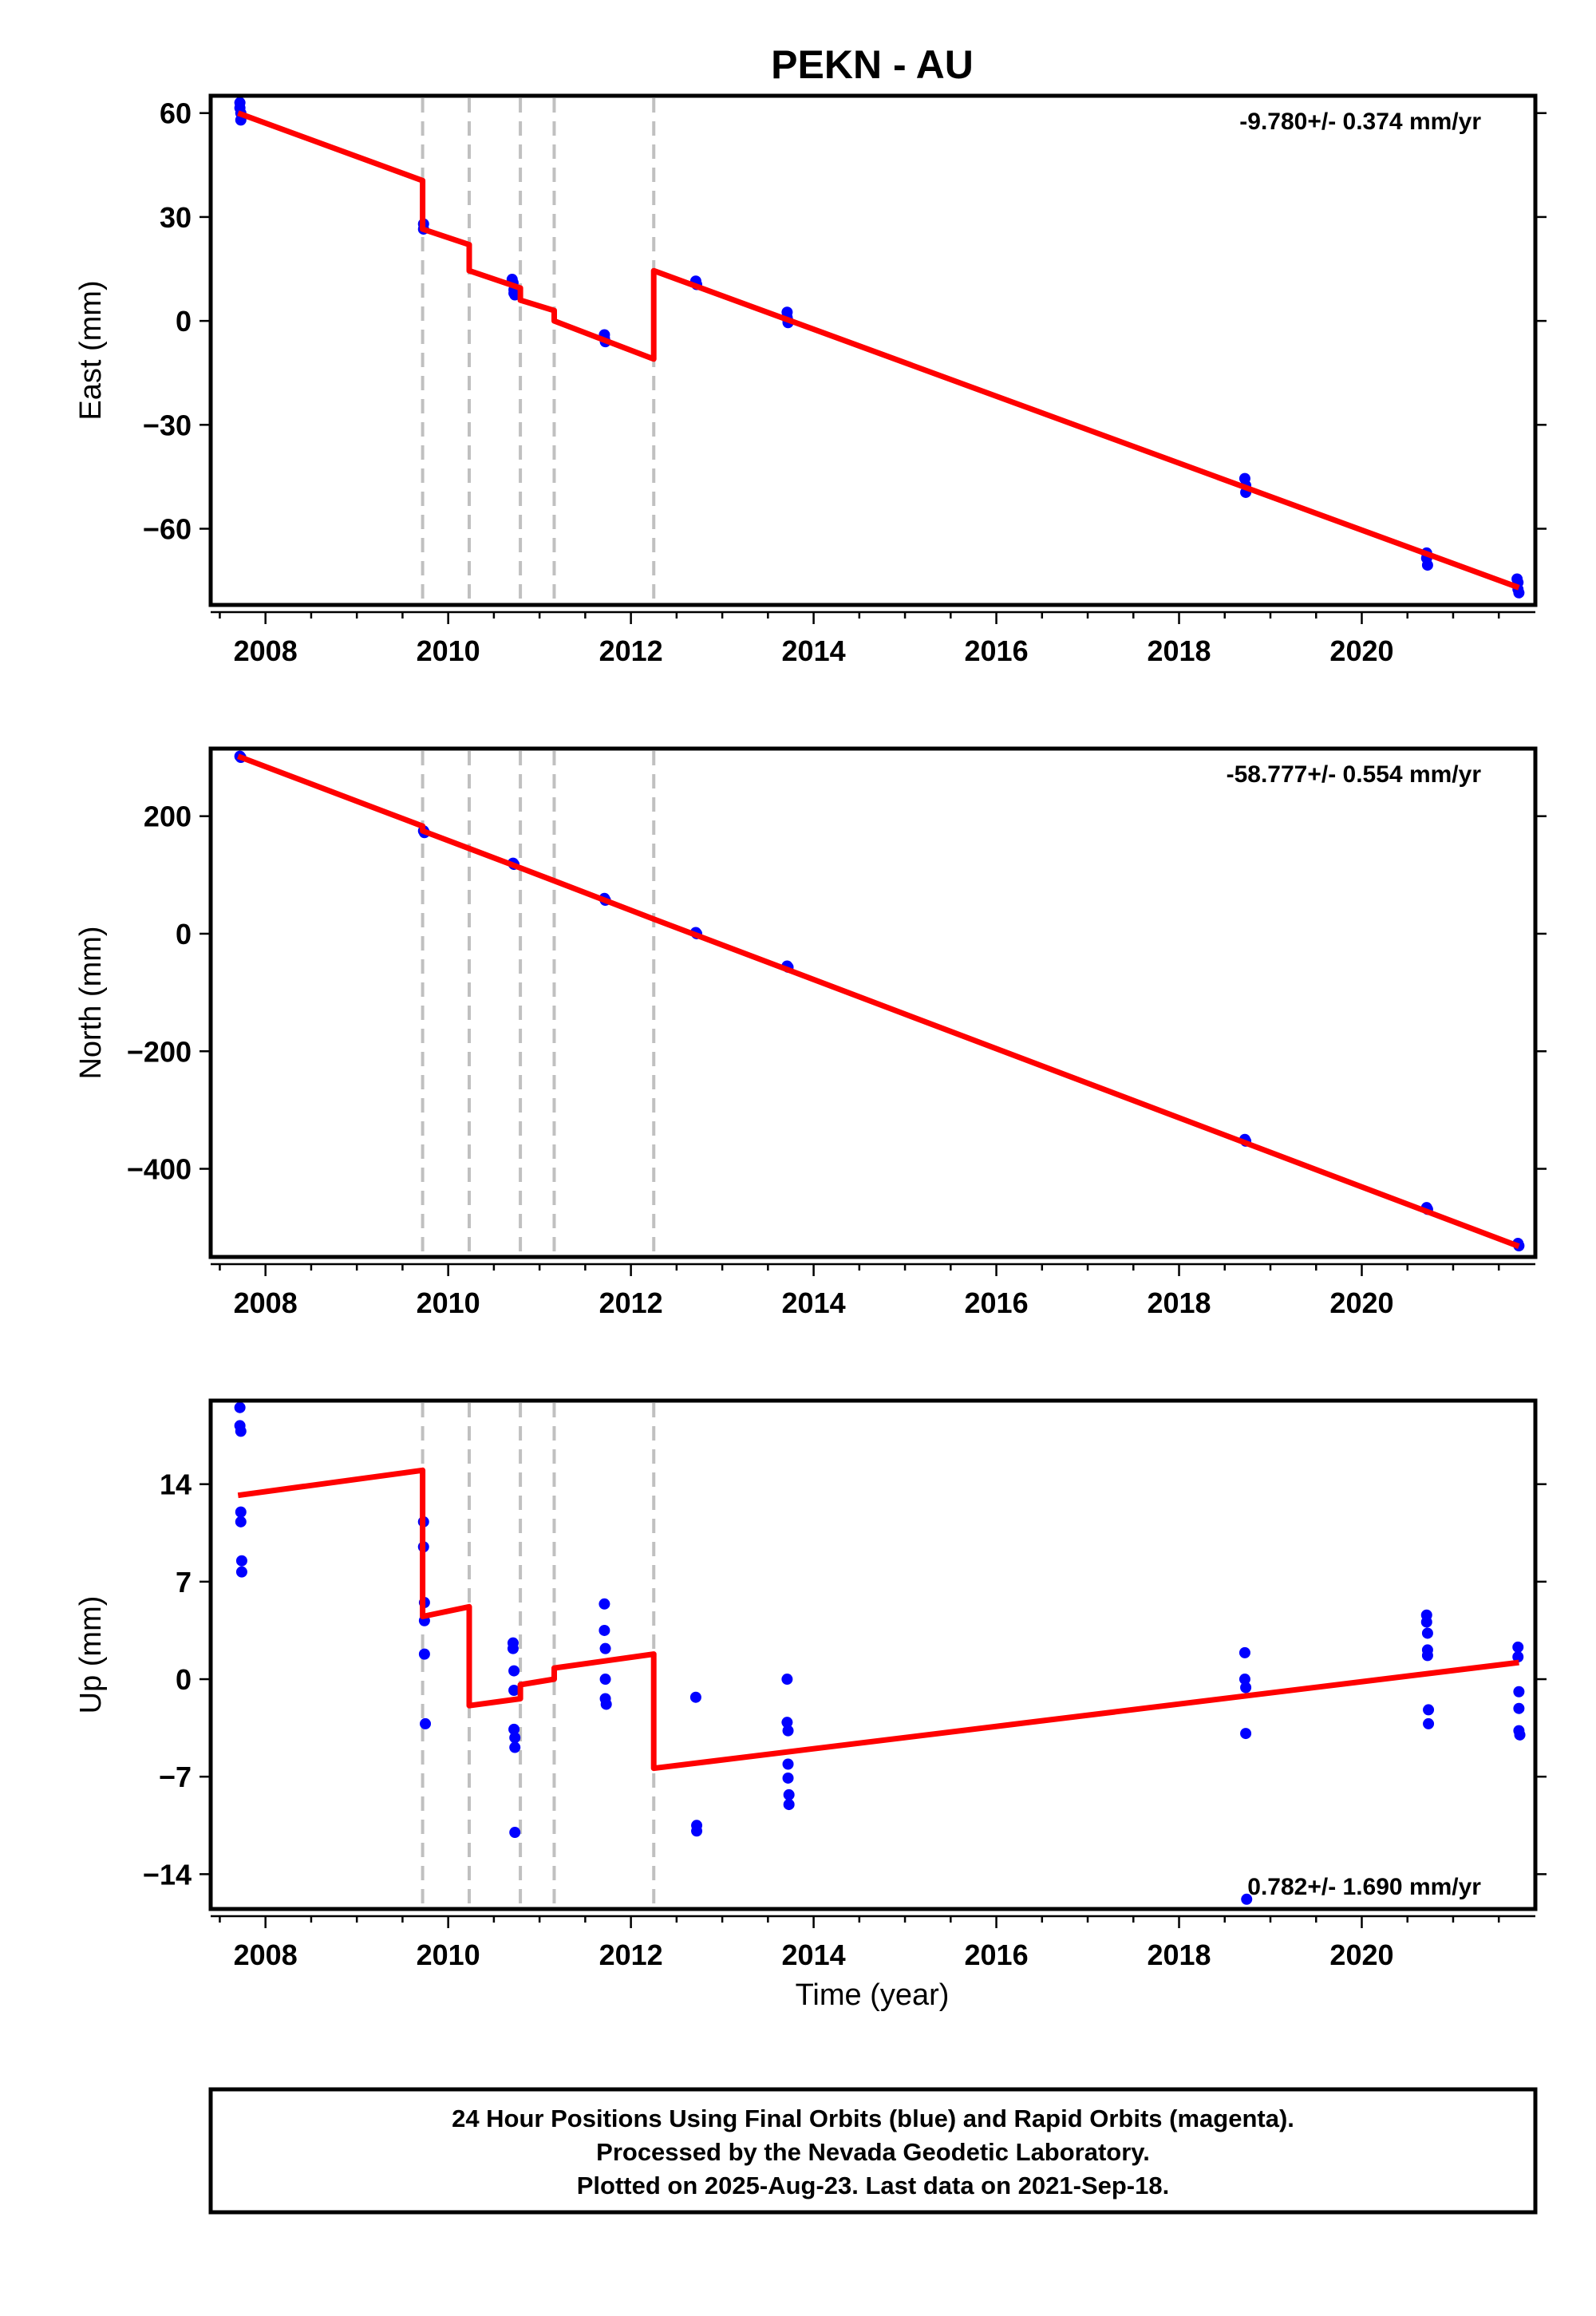  Describe the element at coordinates (1361, 1302) in the screenshot. I see `north-x-tick-label-2020: 2020` at that location.